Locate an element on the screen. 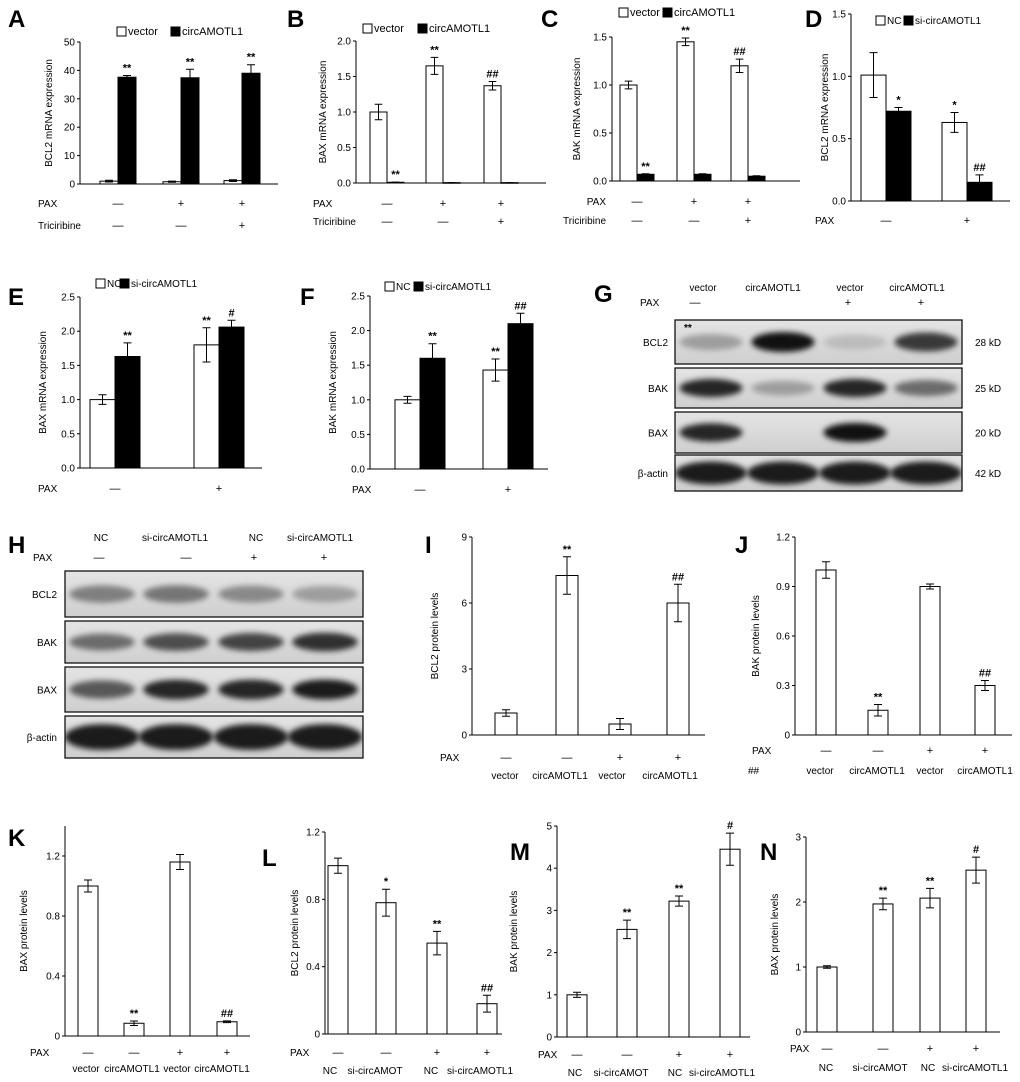 This screenshot has height=1082, width=1020. molecular-weight-label: 28 kD is located at coordinates (988, 343).